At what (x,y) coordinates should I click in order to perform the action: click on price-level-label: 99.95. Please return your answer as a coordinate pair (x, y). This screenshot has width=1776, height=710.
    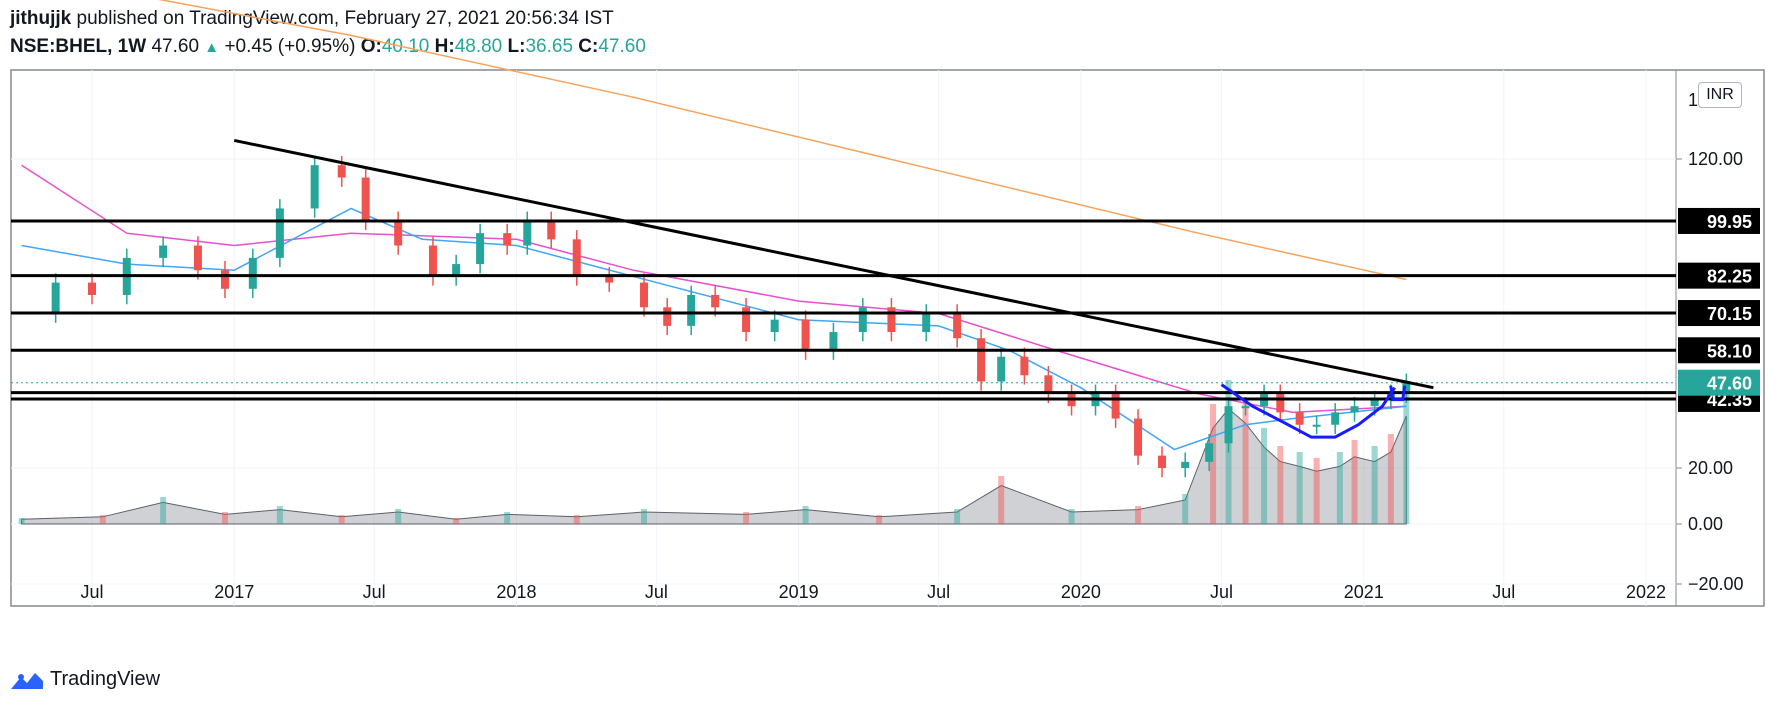
    Looking at the image, I should click on (1729, 222).